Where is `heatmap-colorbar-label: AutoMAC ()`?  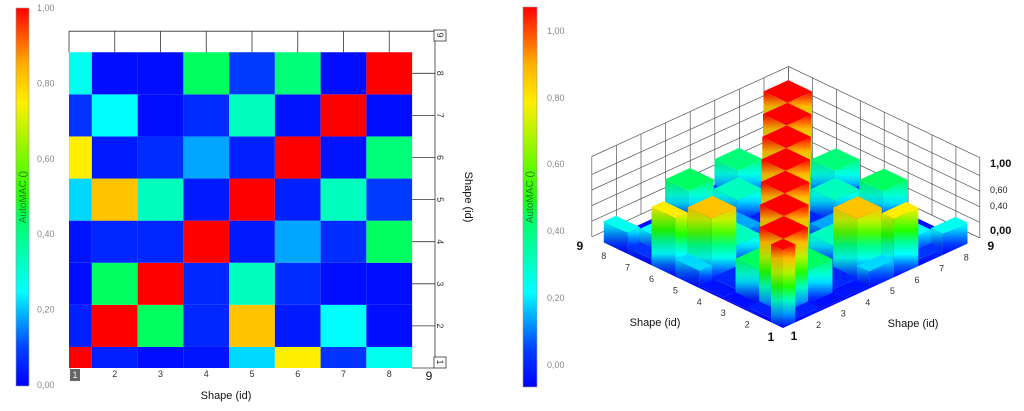
heatmap-colorbar-label: AutoMAC () is located at coordinates (23, 197).